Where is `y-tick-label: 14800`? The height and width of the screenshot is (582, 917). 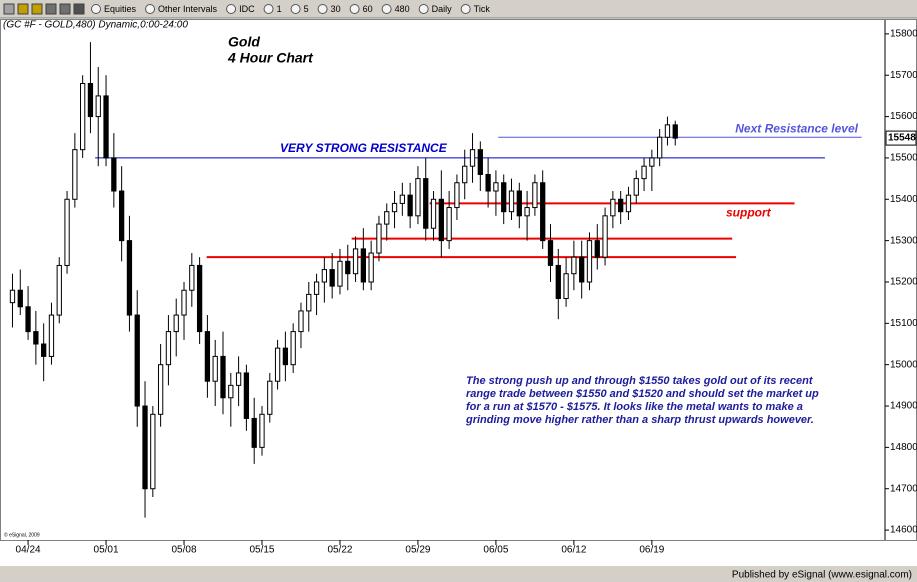
y-tick-label: 14800 is located at coordinates (903, 447).